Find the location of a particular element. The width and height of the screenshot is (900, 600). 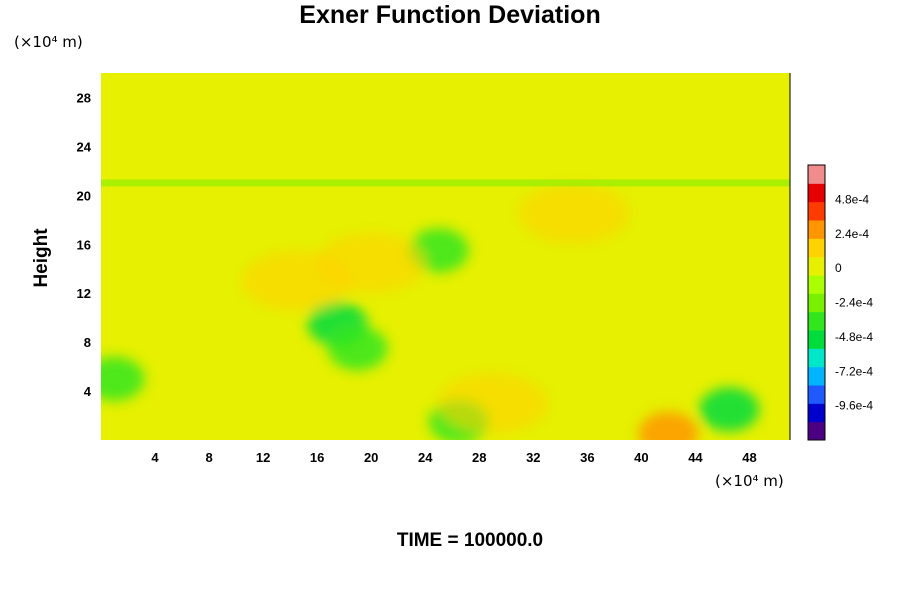

x-tick-label: 4 is located at coordinates (155, 457).